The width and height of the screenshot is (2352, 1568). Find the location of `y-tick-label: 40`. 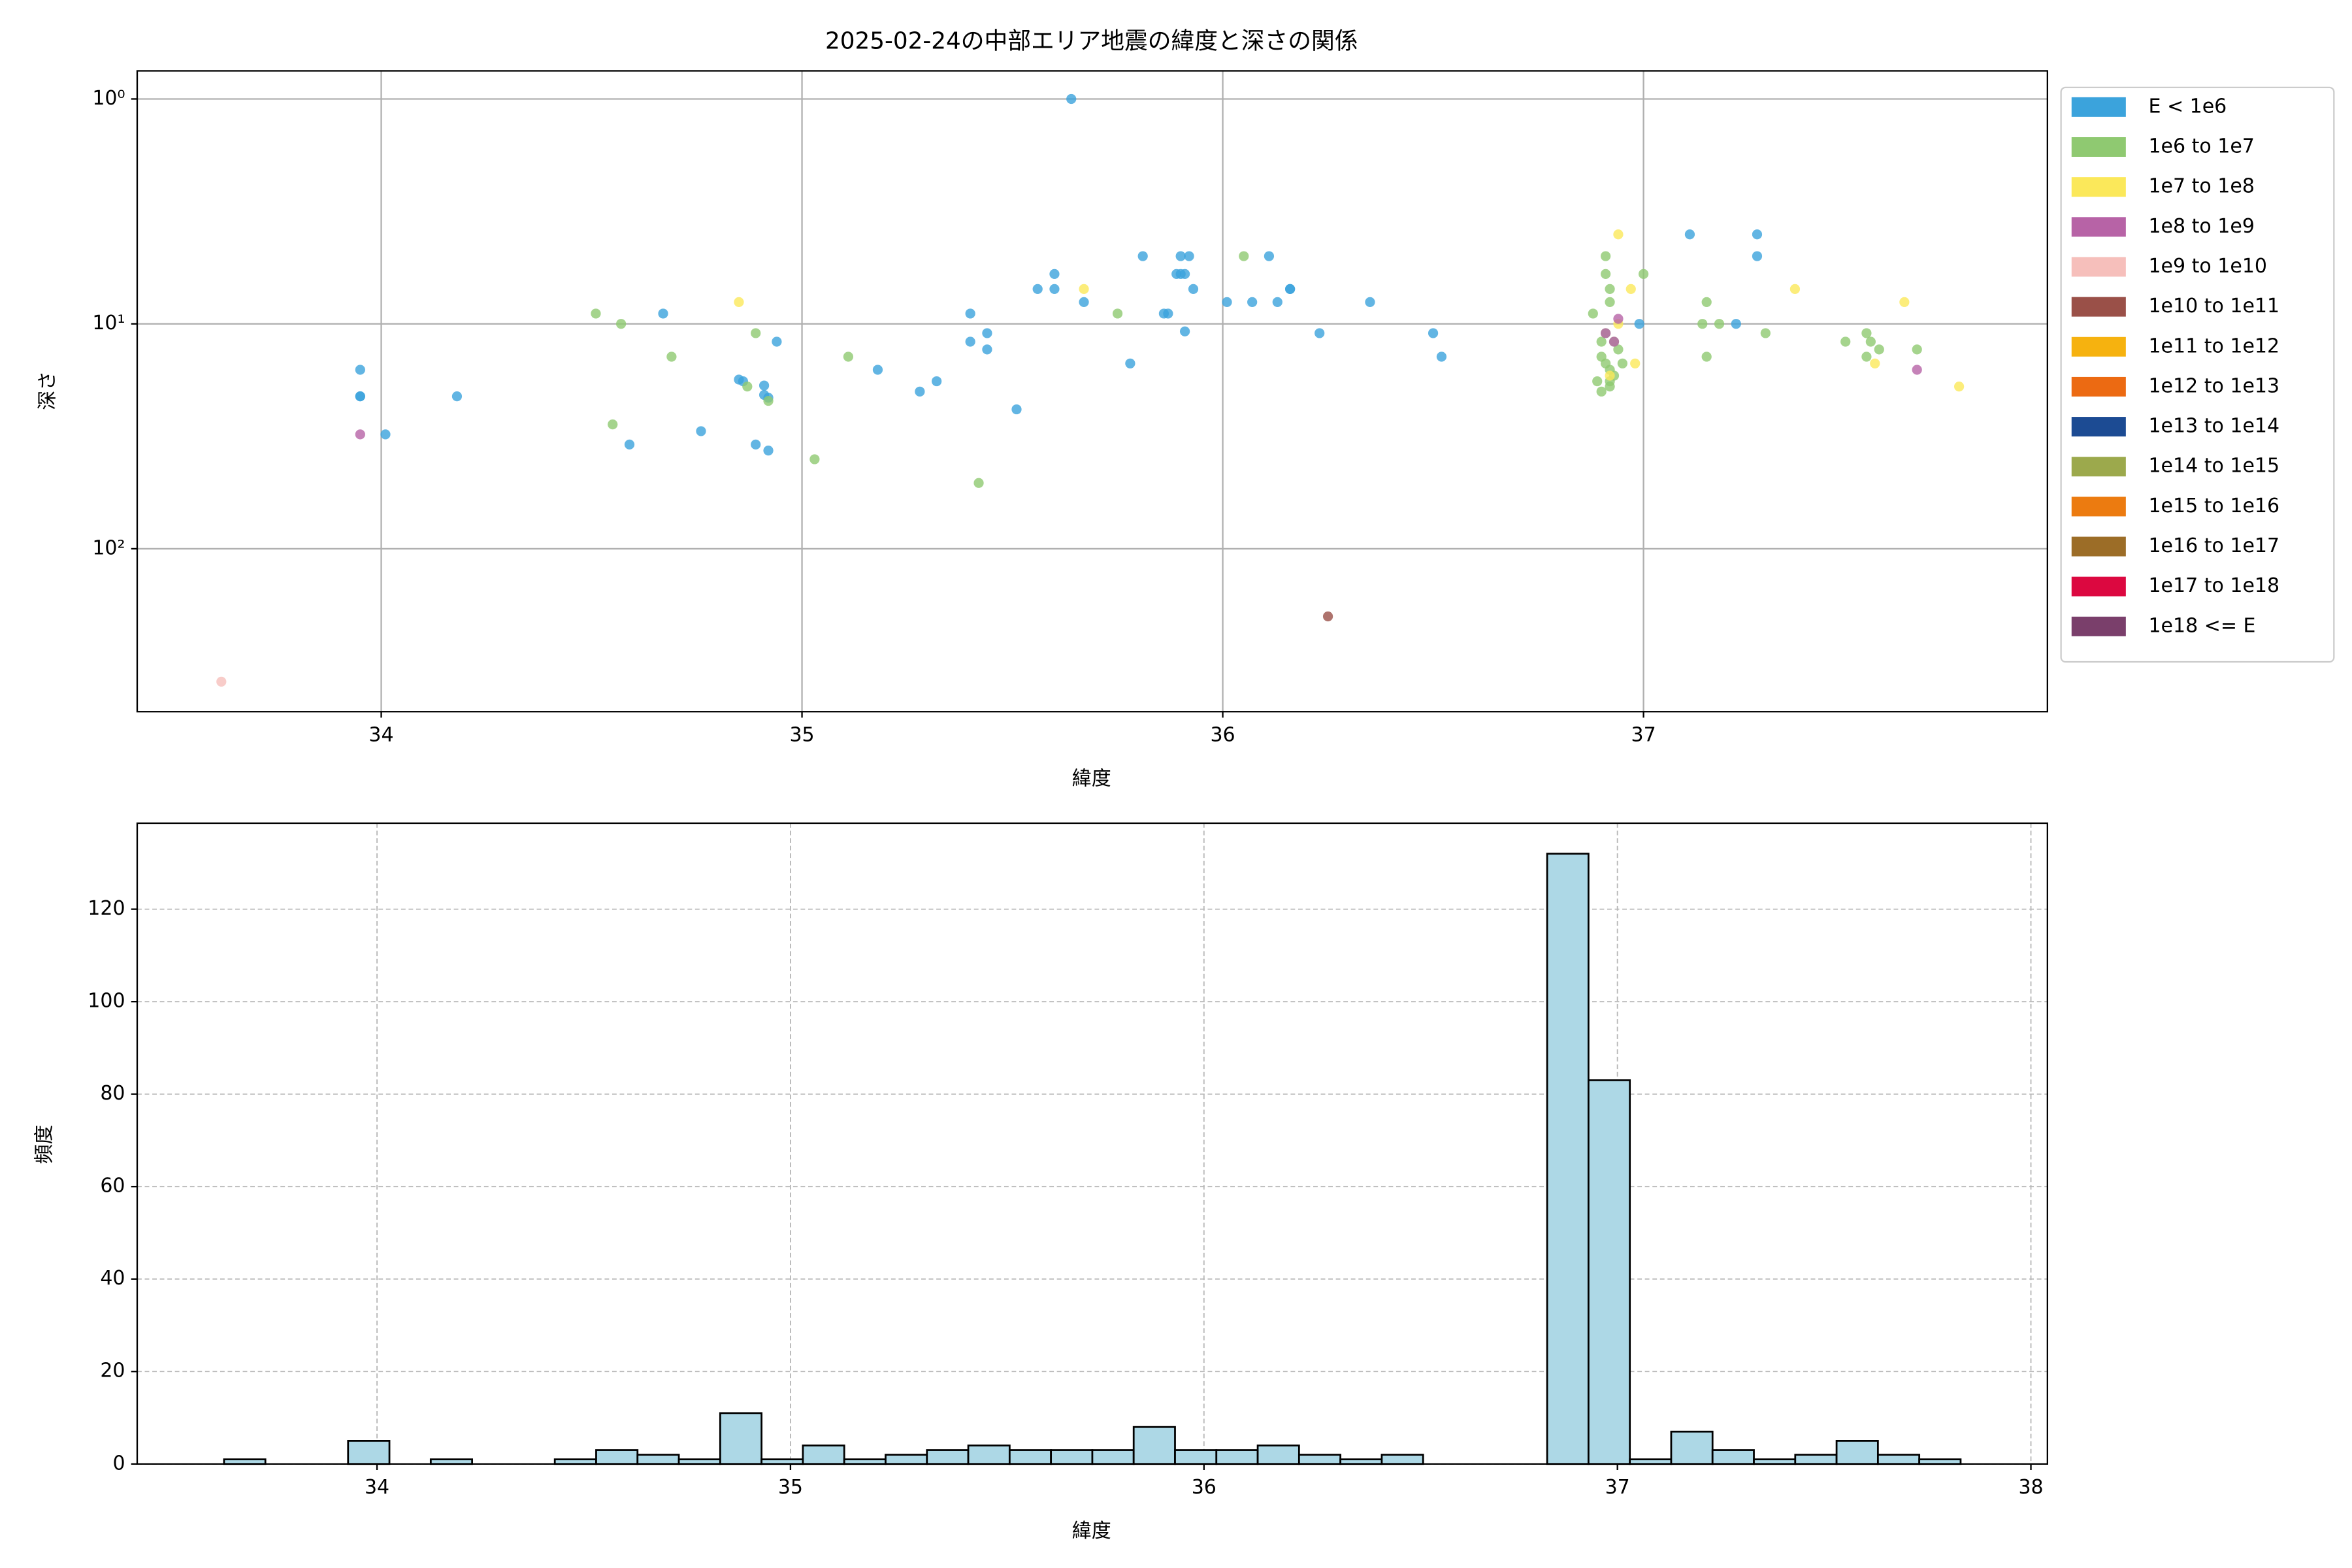

y-tick-label: 40 is located at coordinates (112, 1278).